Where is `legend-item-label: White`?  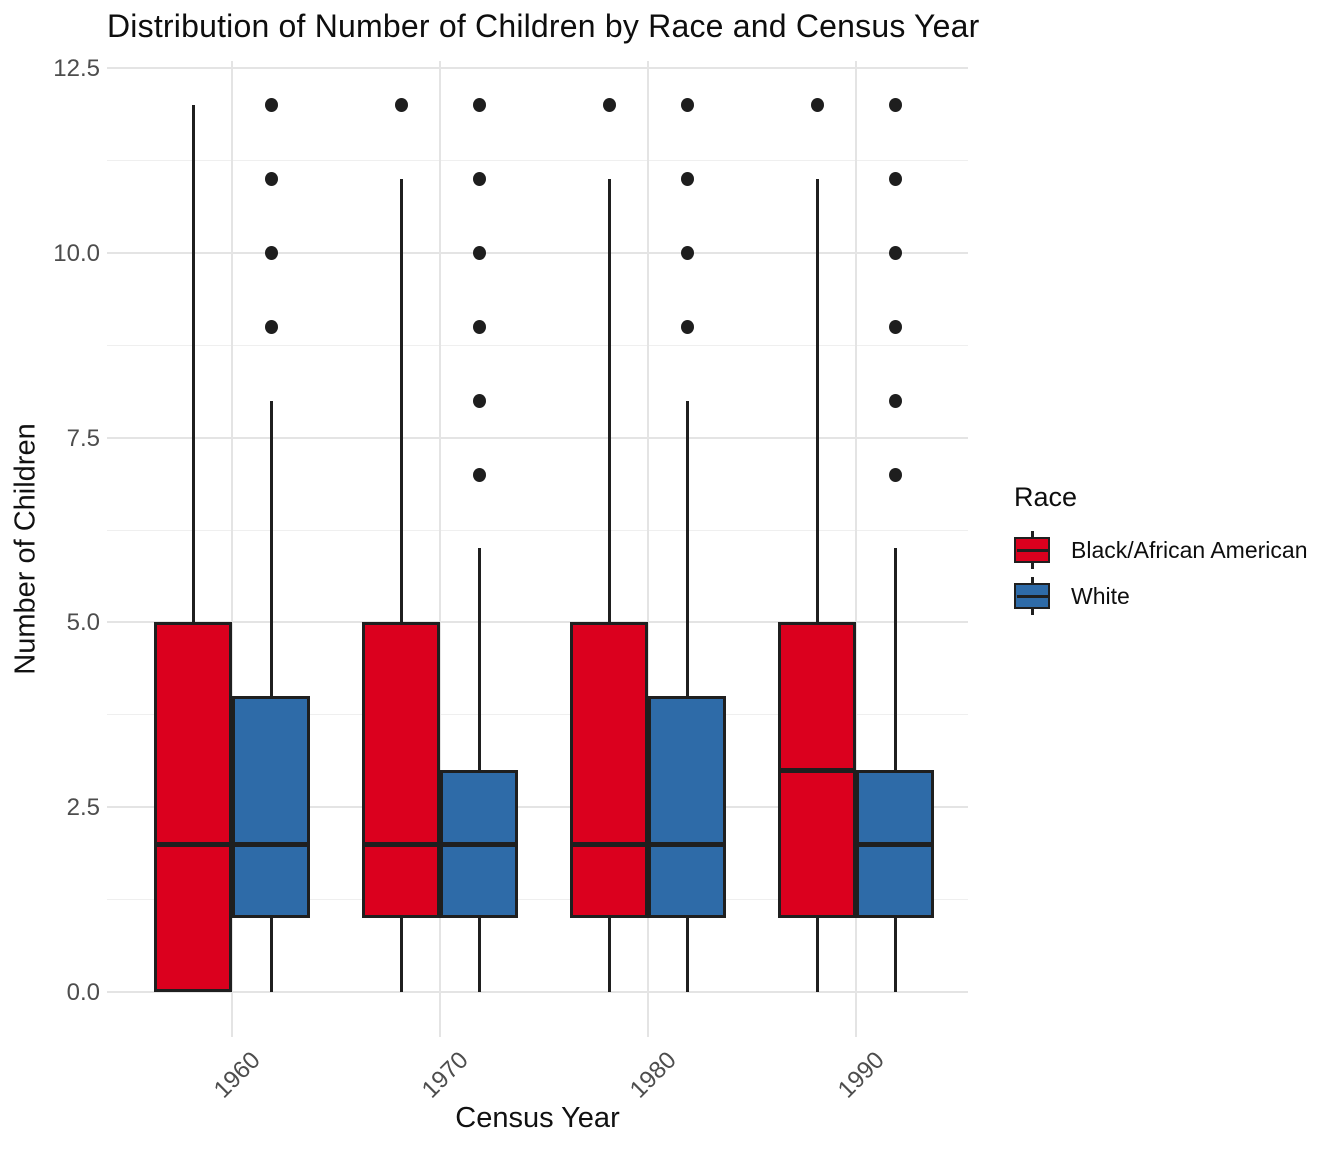 legend-item-label: White is located at coordinates (1100, 595).